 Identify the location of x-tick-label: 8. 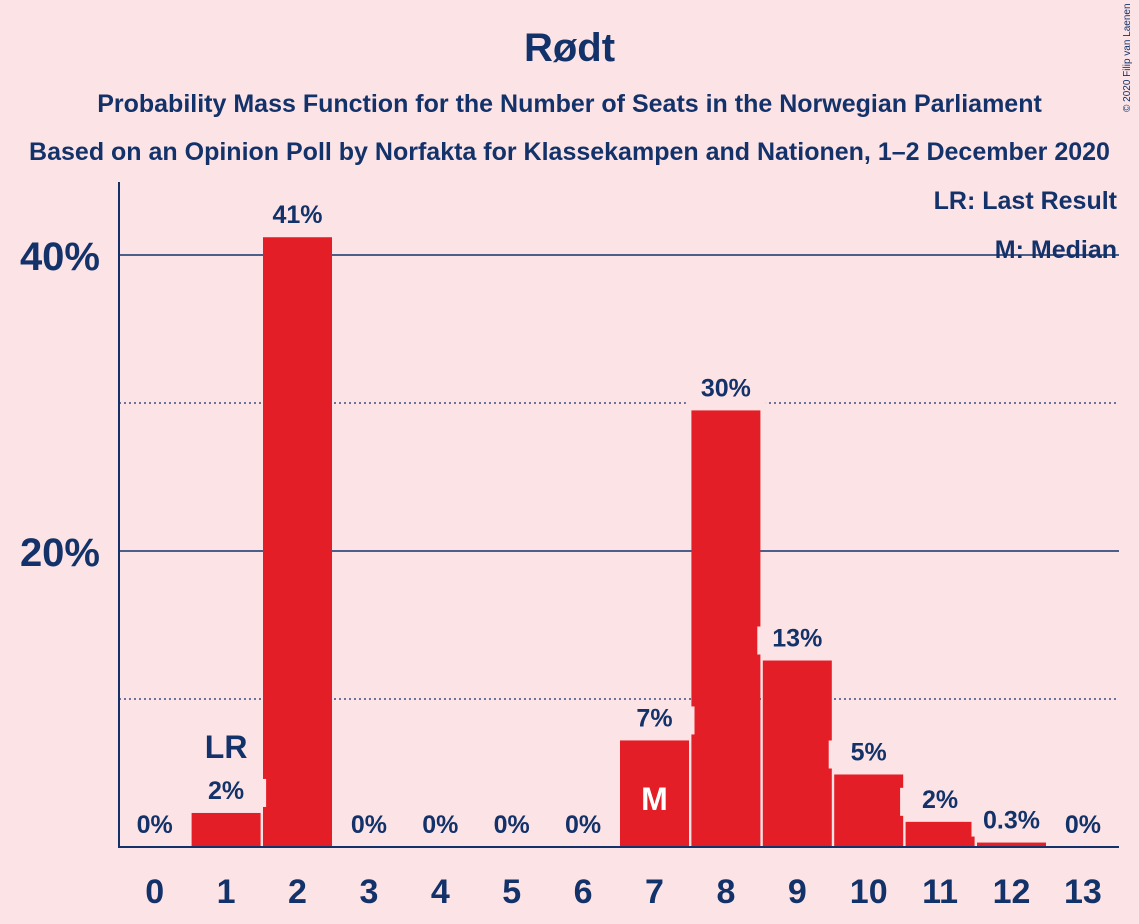
(725, 892).